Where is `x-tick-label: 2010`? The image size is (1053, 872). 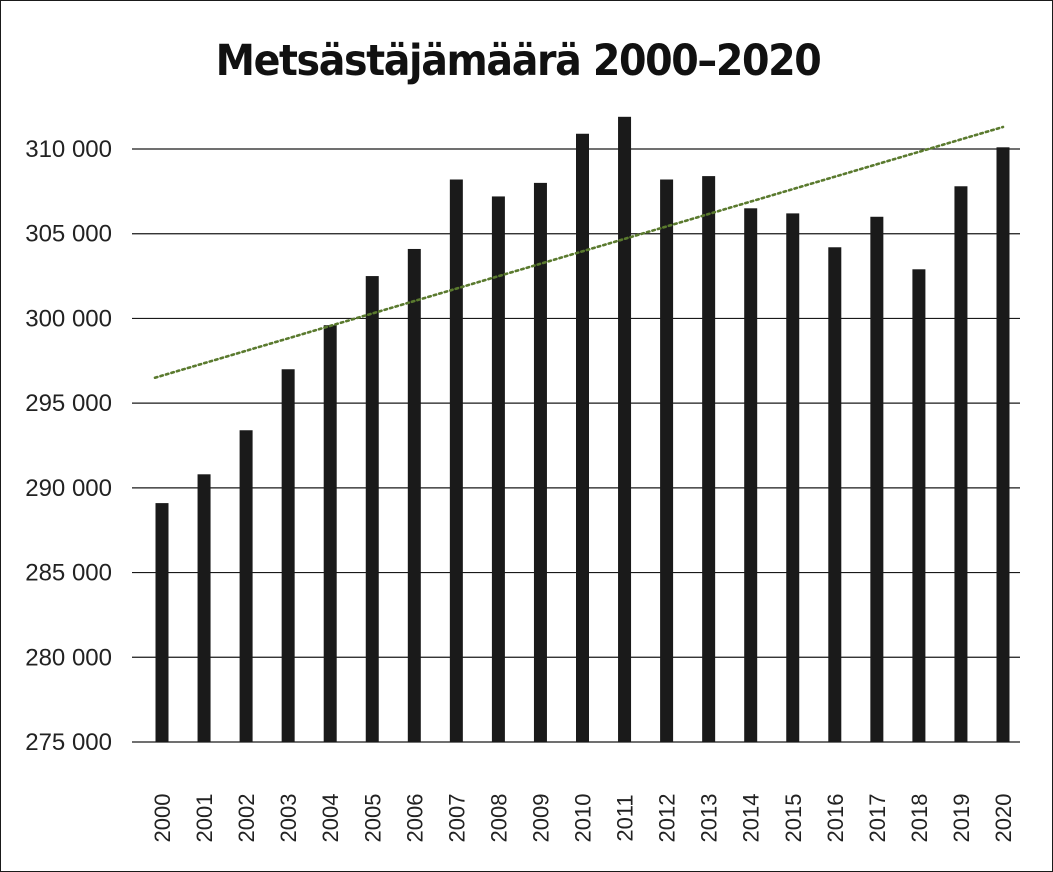
x-tick-label: 2010 is located at coordinates (583, 818).